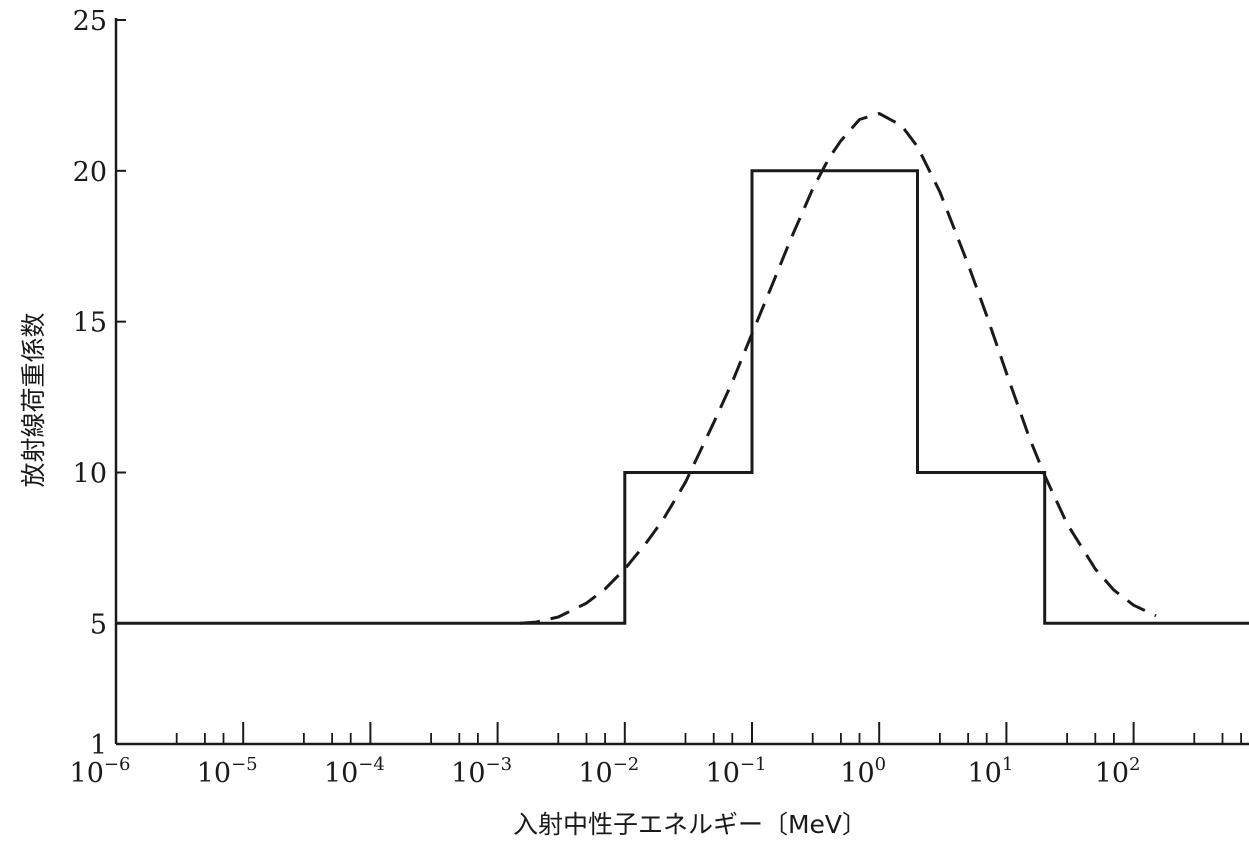  What do you see at coordinates (90, 474) in the screenshot?
I see `y-tick-label: 10` at bounding box center [90, 474].